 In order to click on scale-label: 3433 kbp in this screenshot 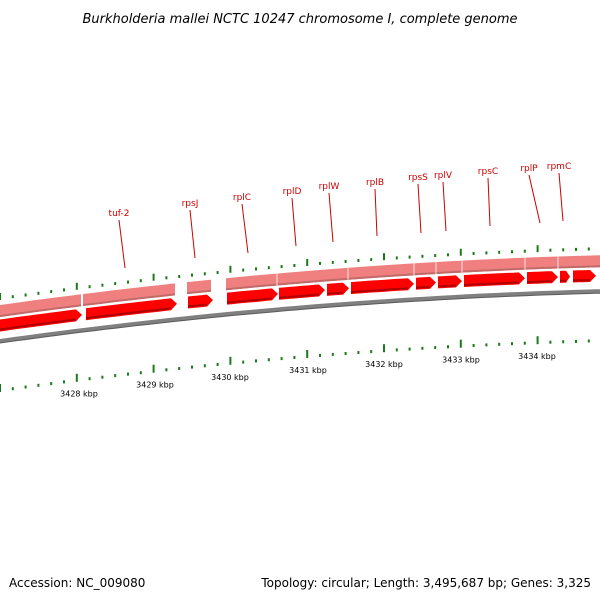, I will do `click(461, 360)`.